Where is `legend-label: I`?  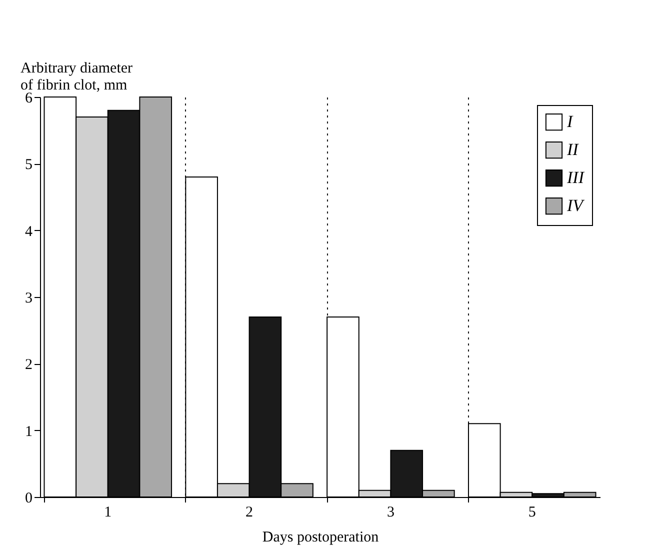 legend-label: I is located at coordinates (570, 121).